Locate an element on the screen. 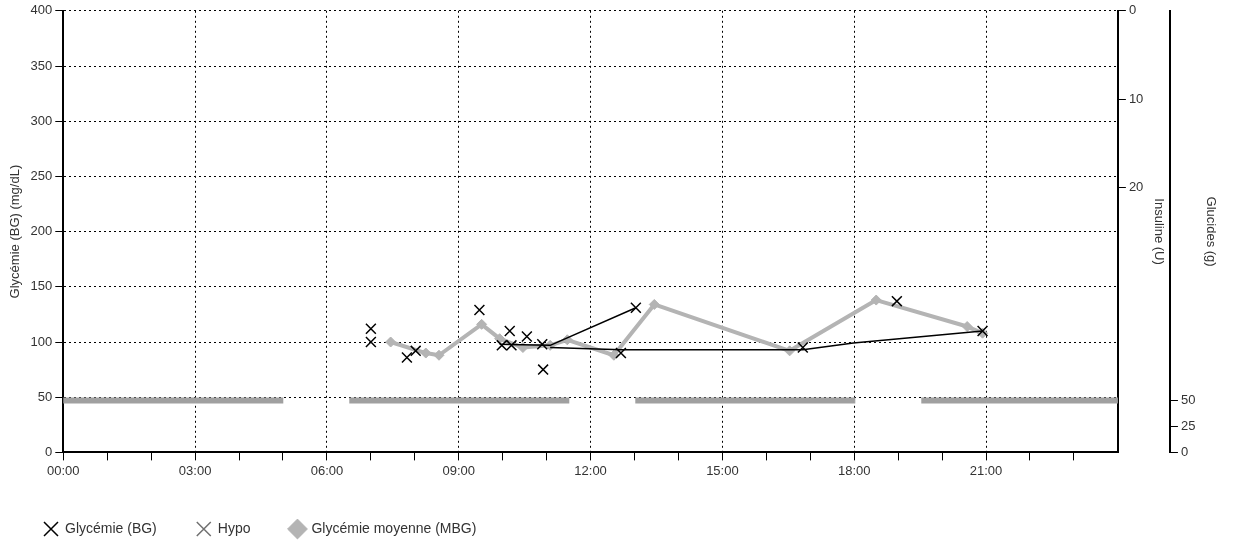 This screenshot has width=1242, height=556. x-tick-label: 18:00 is located at coordinates (854, 470).